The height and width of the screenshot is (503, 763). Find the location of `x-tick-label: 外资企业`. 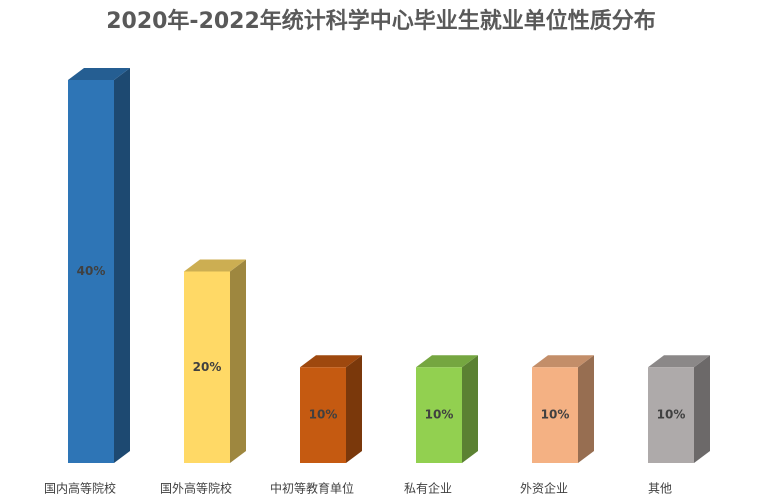

x-tick-label: 外资企业 is located at coordinates (544, 488).